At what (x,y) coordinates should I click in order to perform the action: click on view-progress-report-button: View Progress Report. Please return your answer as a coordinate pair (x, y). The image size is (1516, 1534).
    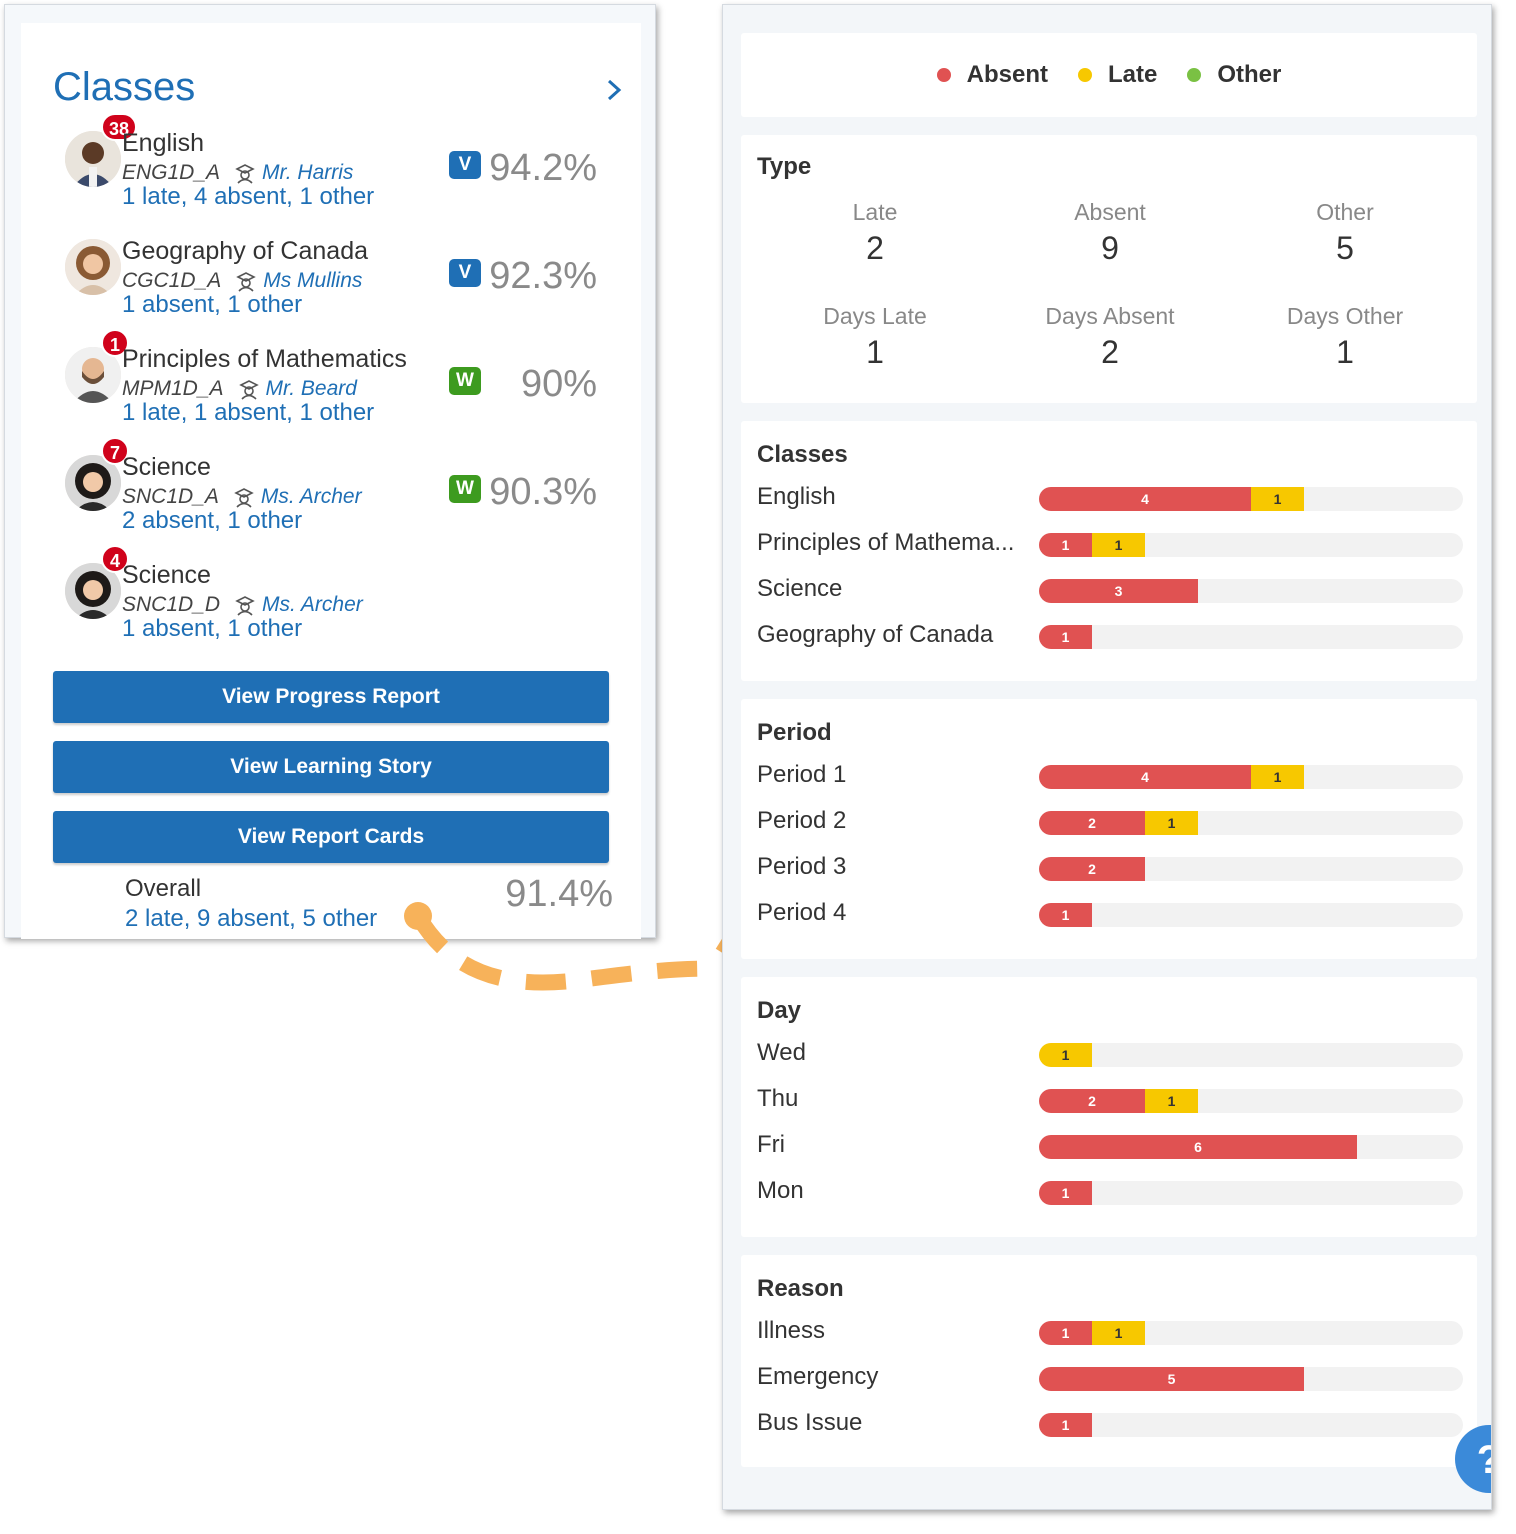
    Looking at the image, I should click on (331, 697).